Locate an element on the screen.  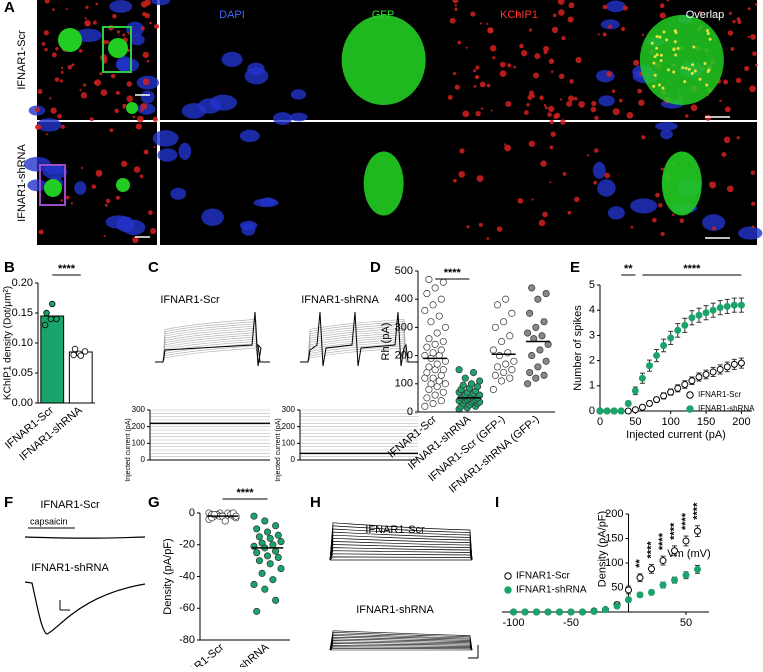
y-axis-label: Injected current (pA) is located at coordinates (278, 449).